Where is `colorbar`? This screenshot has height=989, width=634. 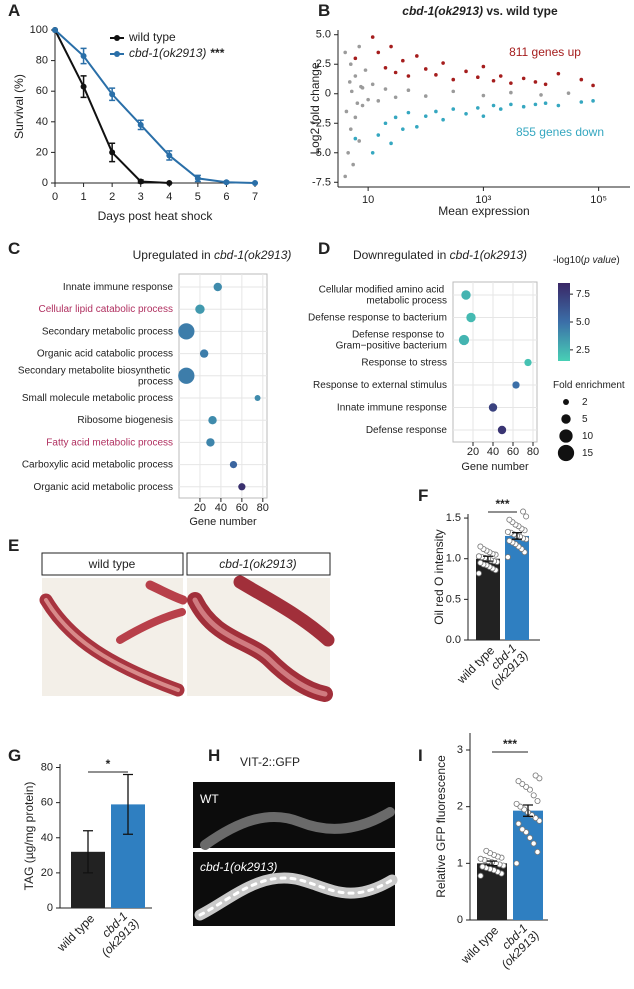 colorbar is located at coordinates (564, 322).